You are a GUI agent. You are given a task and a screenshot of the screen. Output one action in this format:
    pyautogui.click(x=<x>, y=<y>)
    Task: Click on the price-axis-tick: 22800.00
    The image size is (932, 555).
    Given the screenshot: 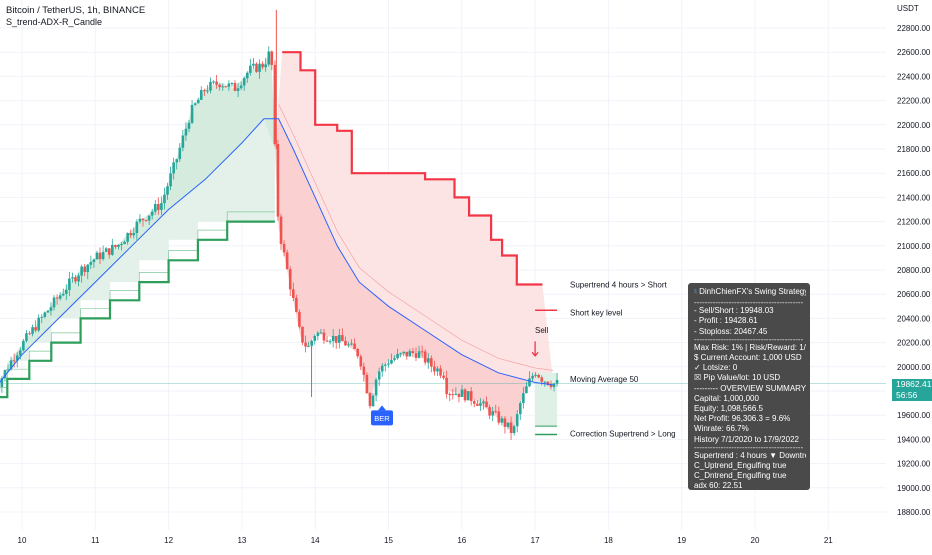 What is the action you would take?
    pyautogui.click(x=914, y=28)
    